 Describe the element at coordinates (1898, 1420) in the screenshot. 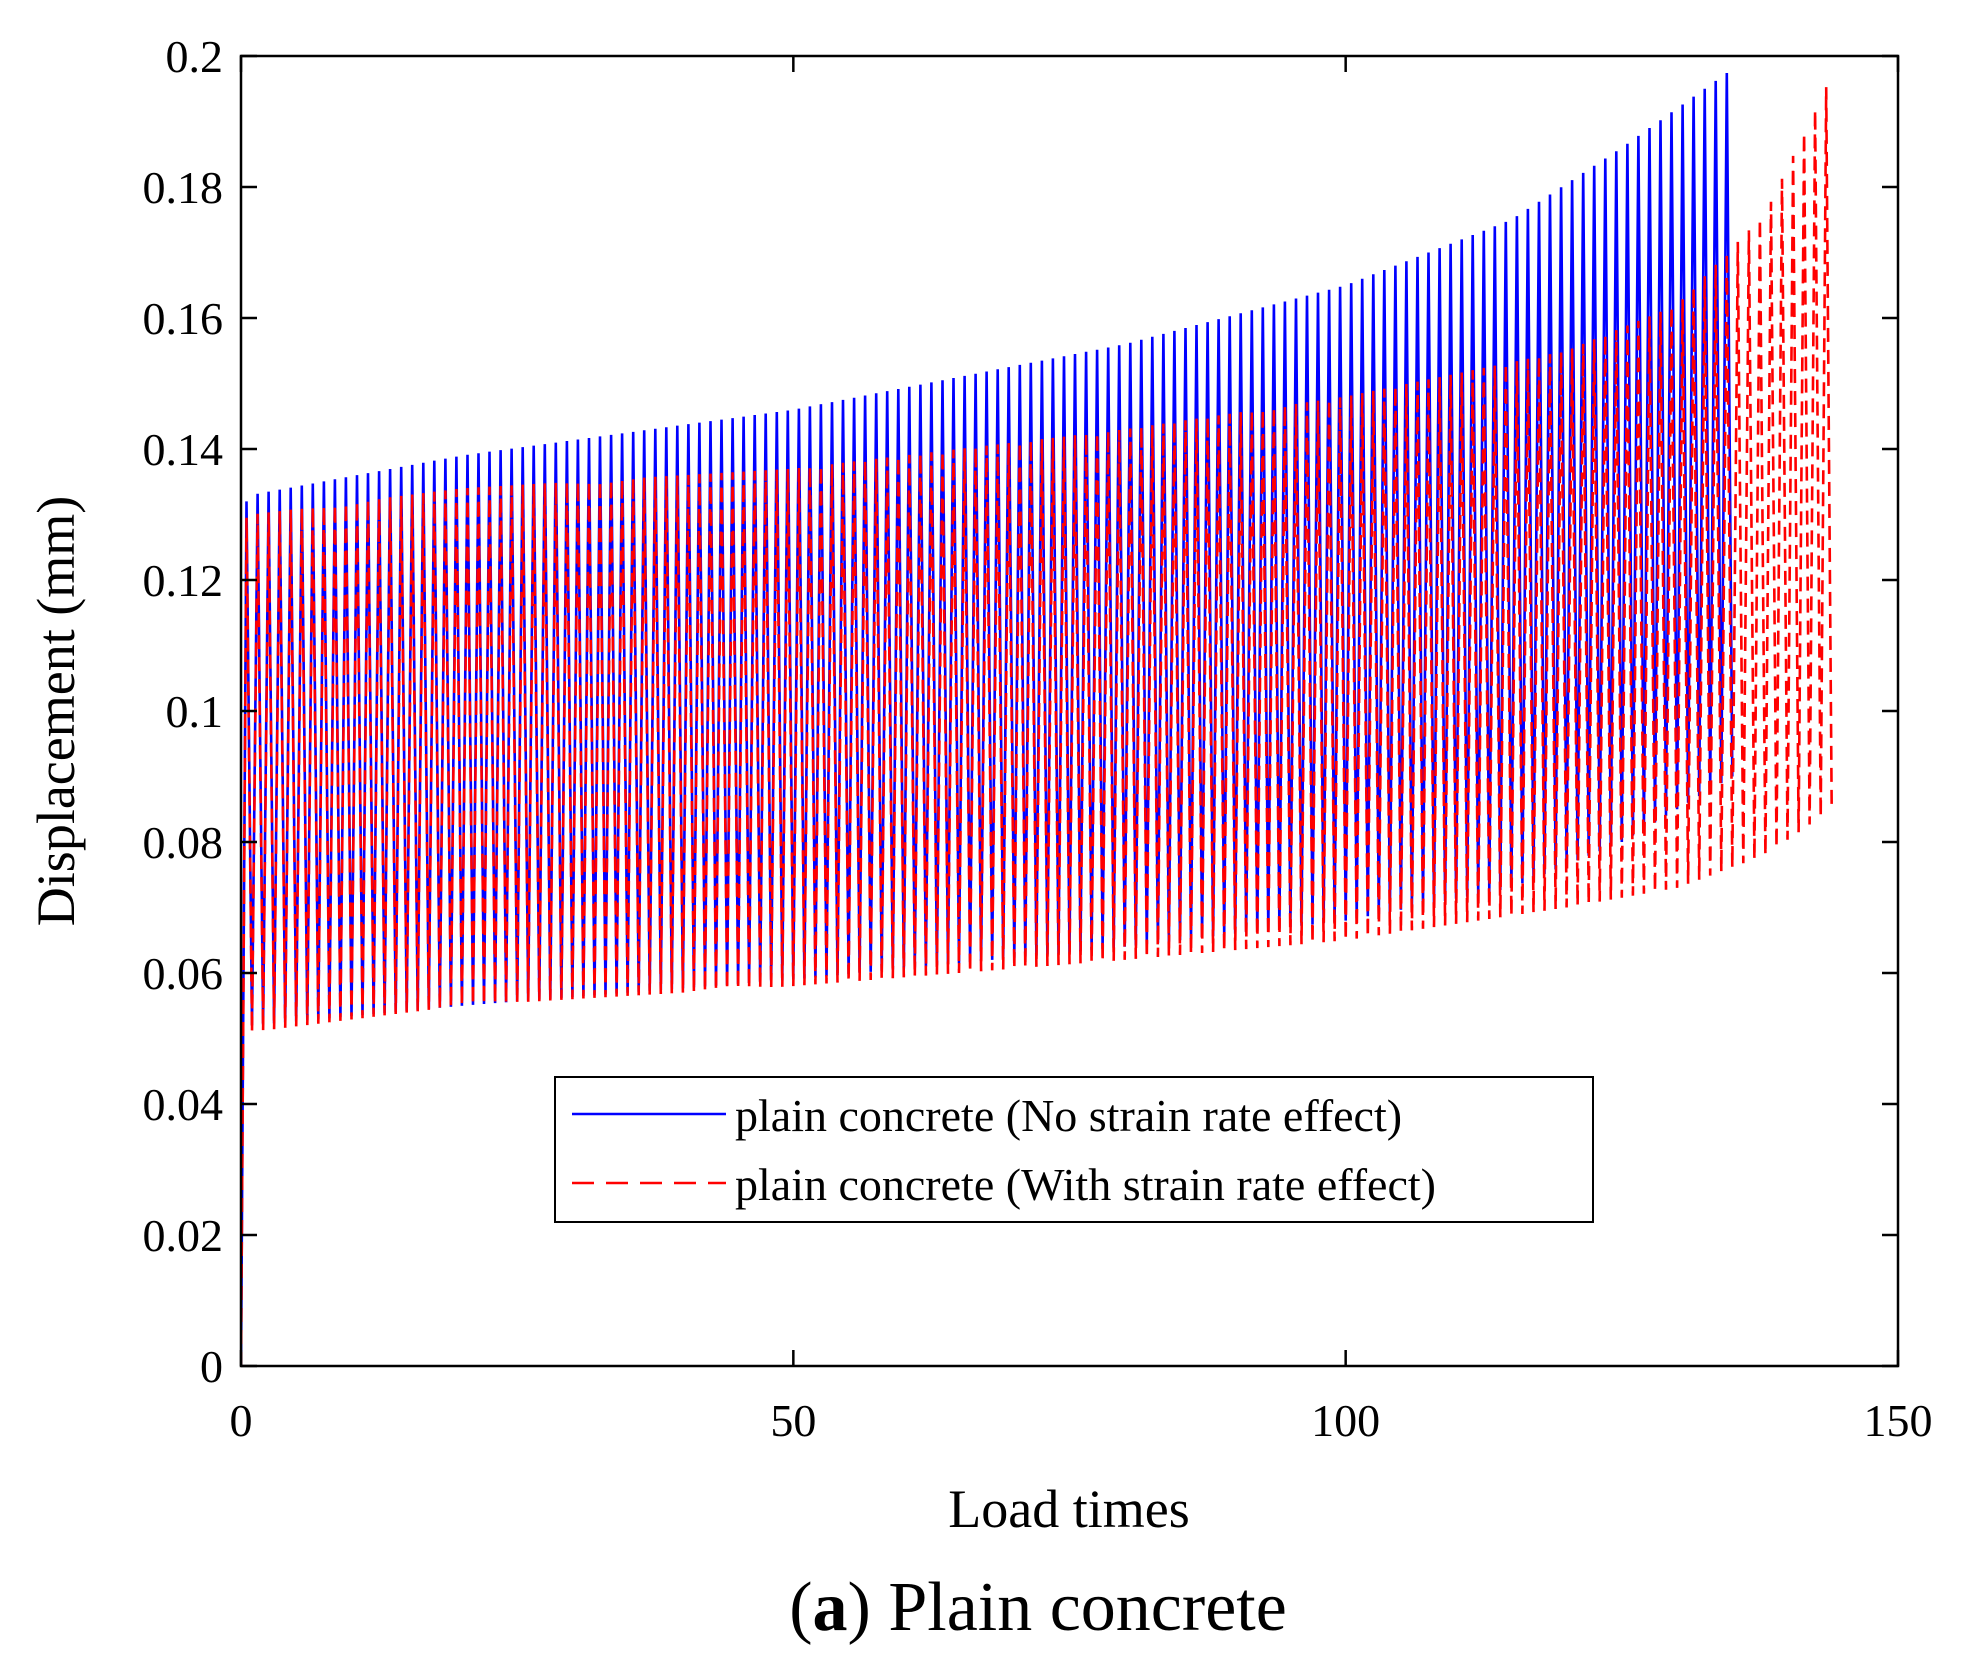

I see `x-tick-label: 150` at that location.